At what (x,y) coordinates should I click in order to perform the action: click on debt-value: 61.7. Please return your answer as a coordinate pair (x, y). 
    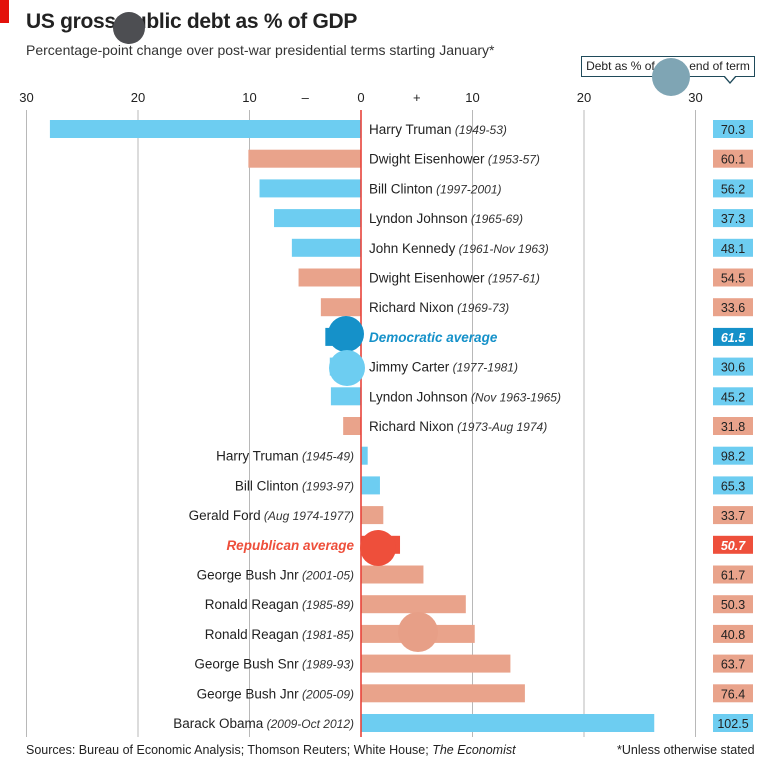
    Looking at the image, I should click on (733, 576).